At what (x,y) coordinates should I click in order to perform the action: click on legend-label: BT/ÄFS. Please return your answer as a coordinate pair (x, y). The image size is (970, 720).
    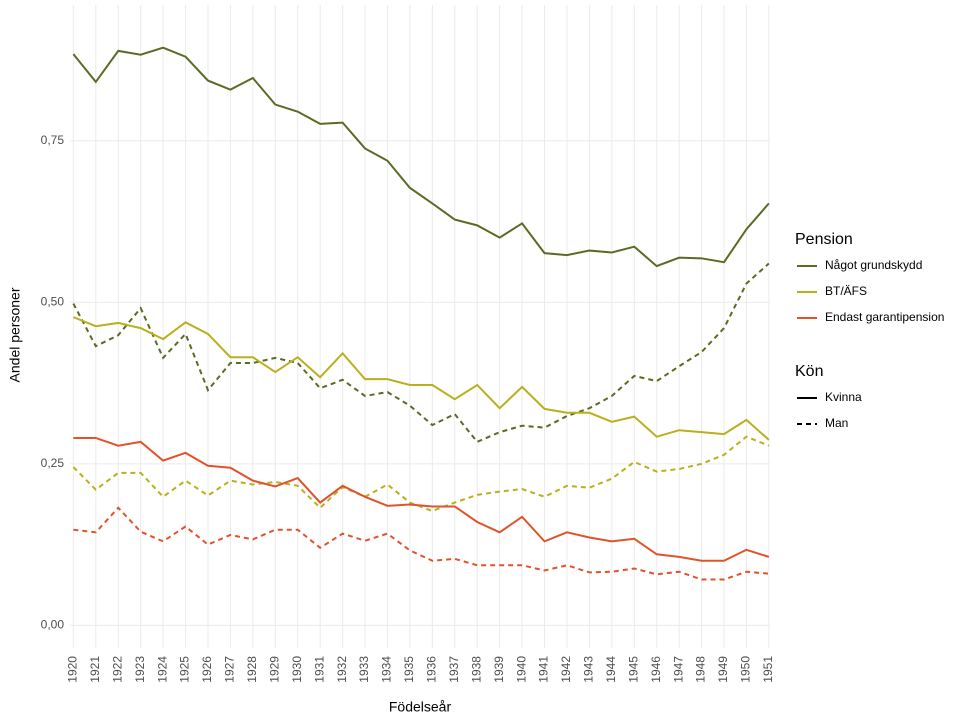
    Looking at the image, I should click on (846, 291).